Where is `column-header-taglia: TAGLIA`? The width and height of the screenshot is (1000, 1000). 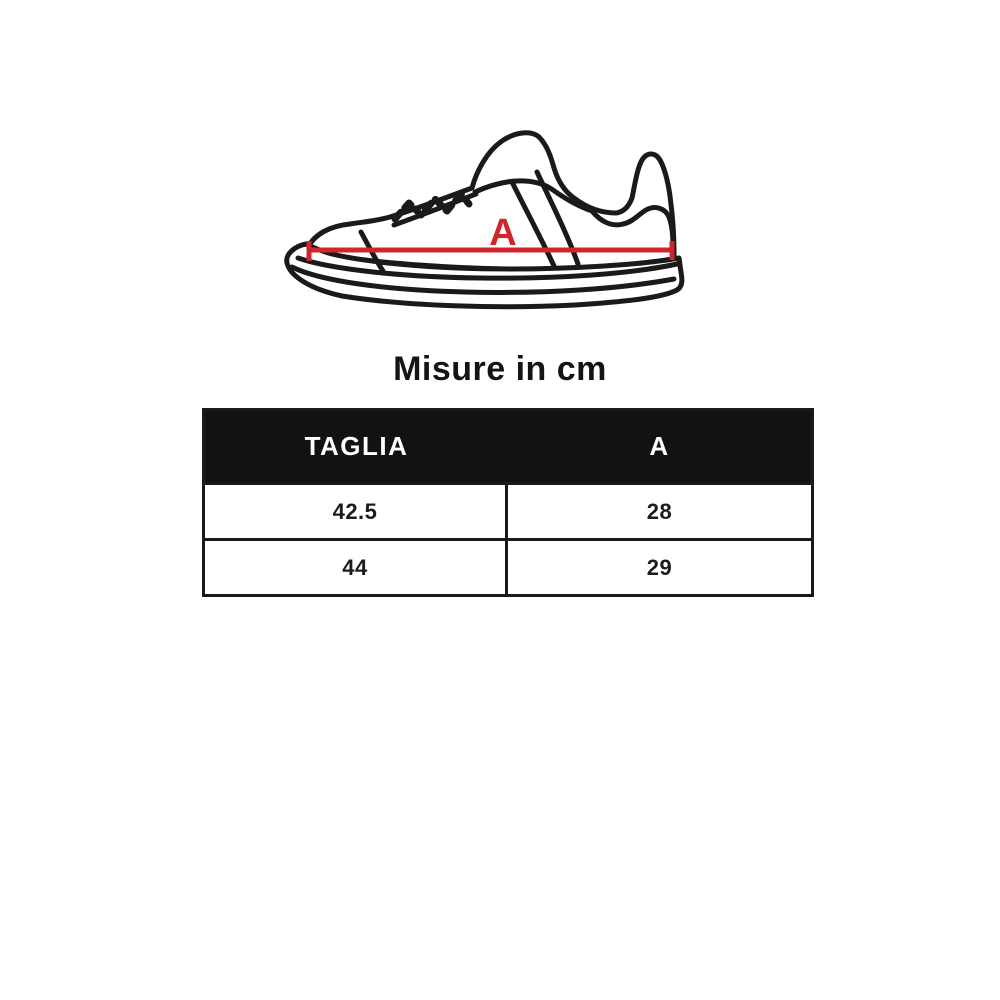
column-header-taglia: TAGLIA is located at coordinates (356, 446).